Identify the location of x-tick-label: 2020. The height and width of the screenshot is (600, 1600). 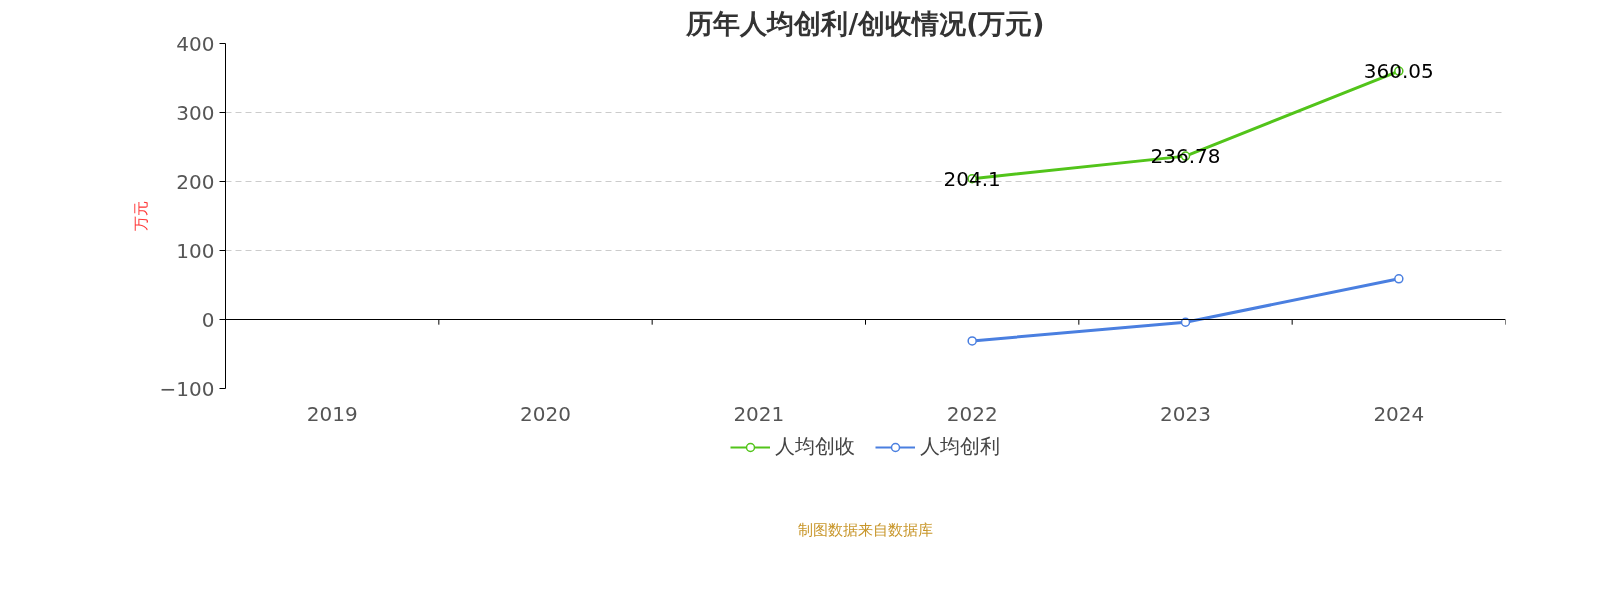
(545, 413).